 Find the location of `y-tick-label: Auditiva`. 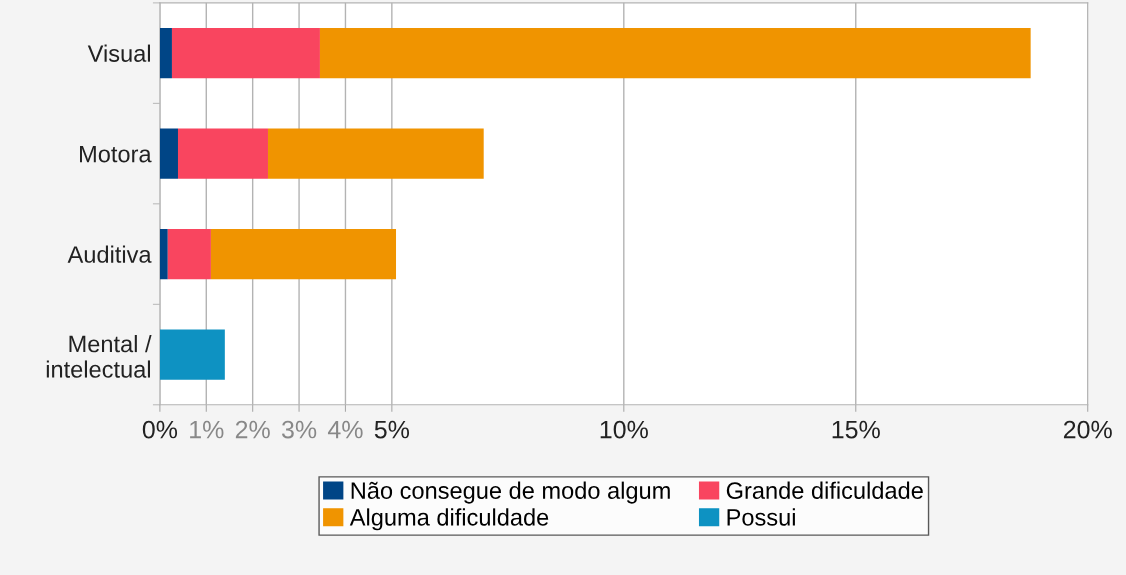

y-tick-label: Auditiva is located at coordinates (109, 254).